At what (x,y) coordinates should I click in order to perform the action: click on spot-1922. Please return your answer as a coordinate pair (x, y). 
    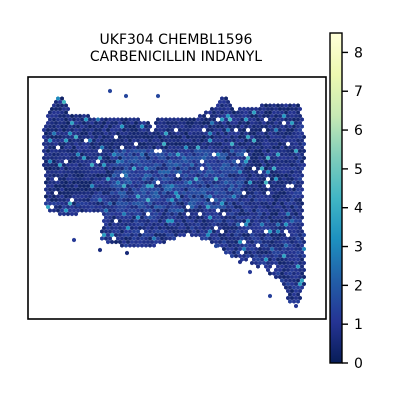
    Looking at the image, I should click on (302, 217).